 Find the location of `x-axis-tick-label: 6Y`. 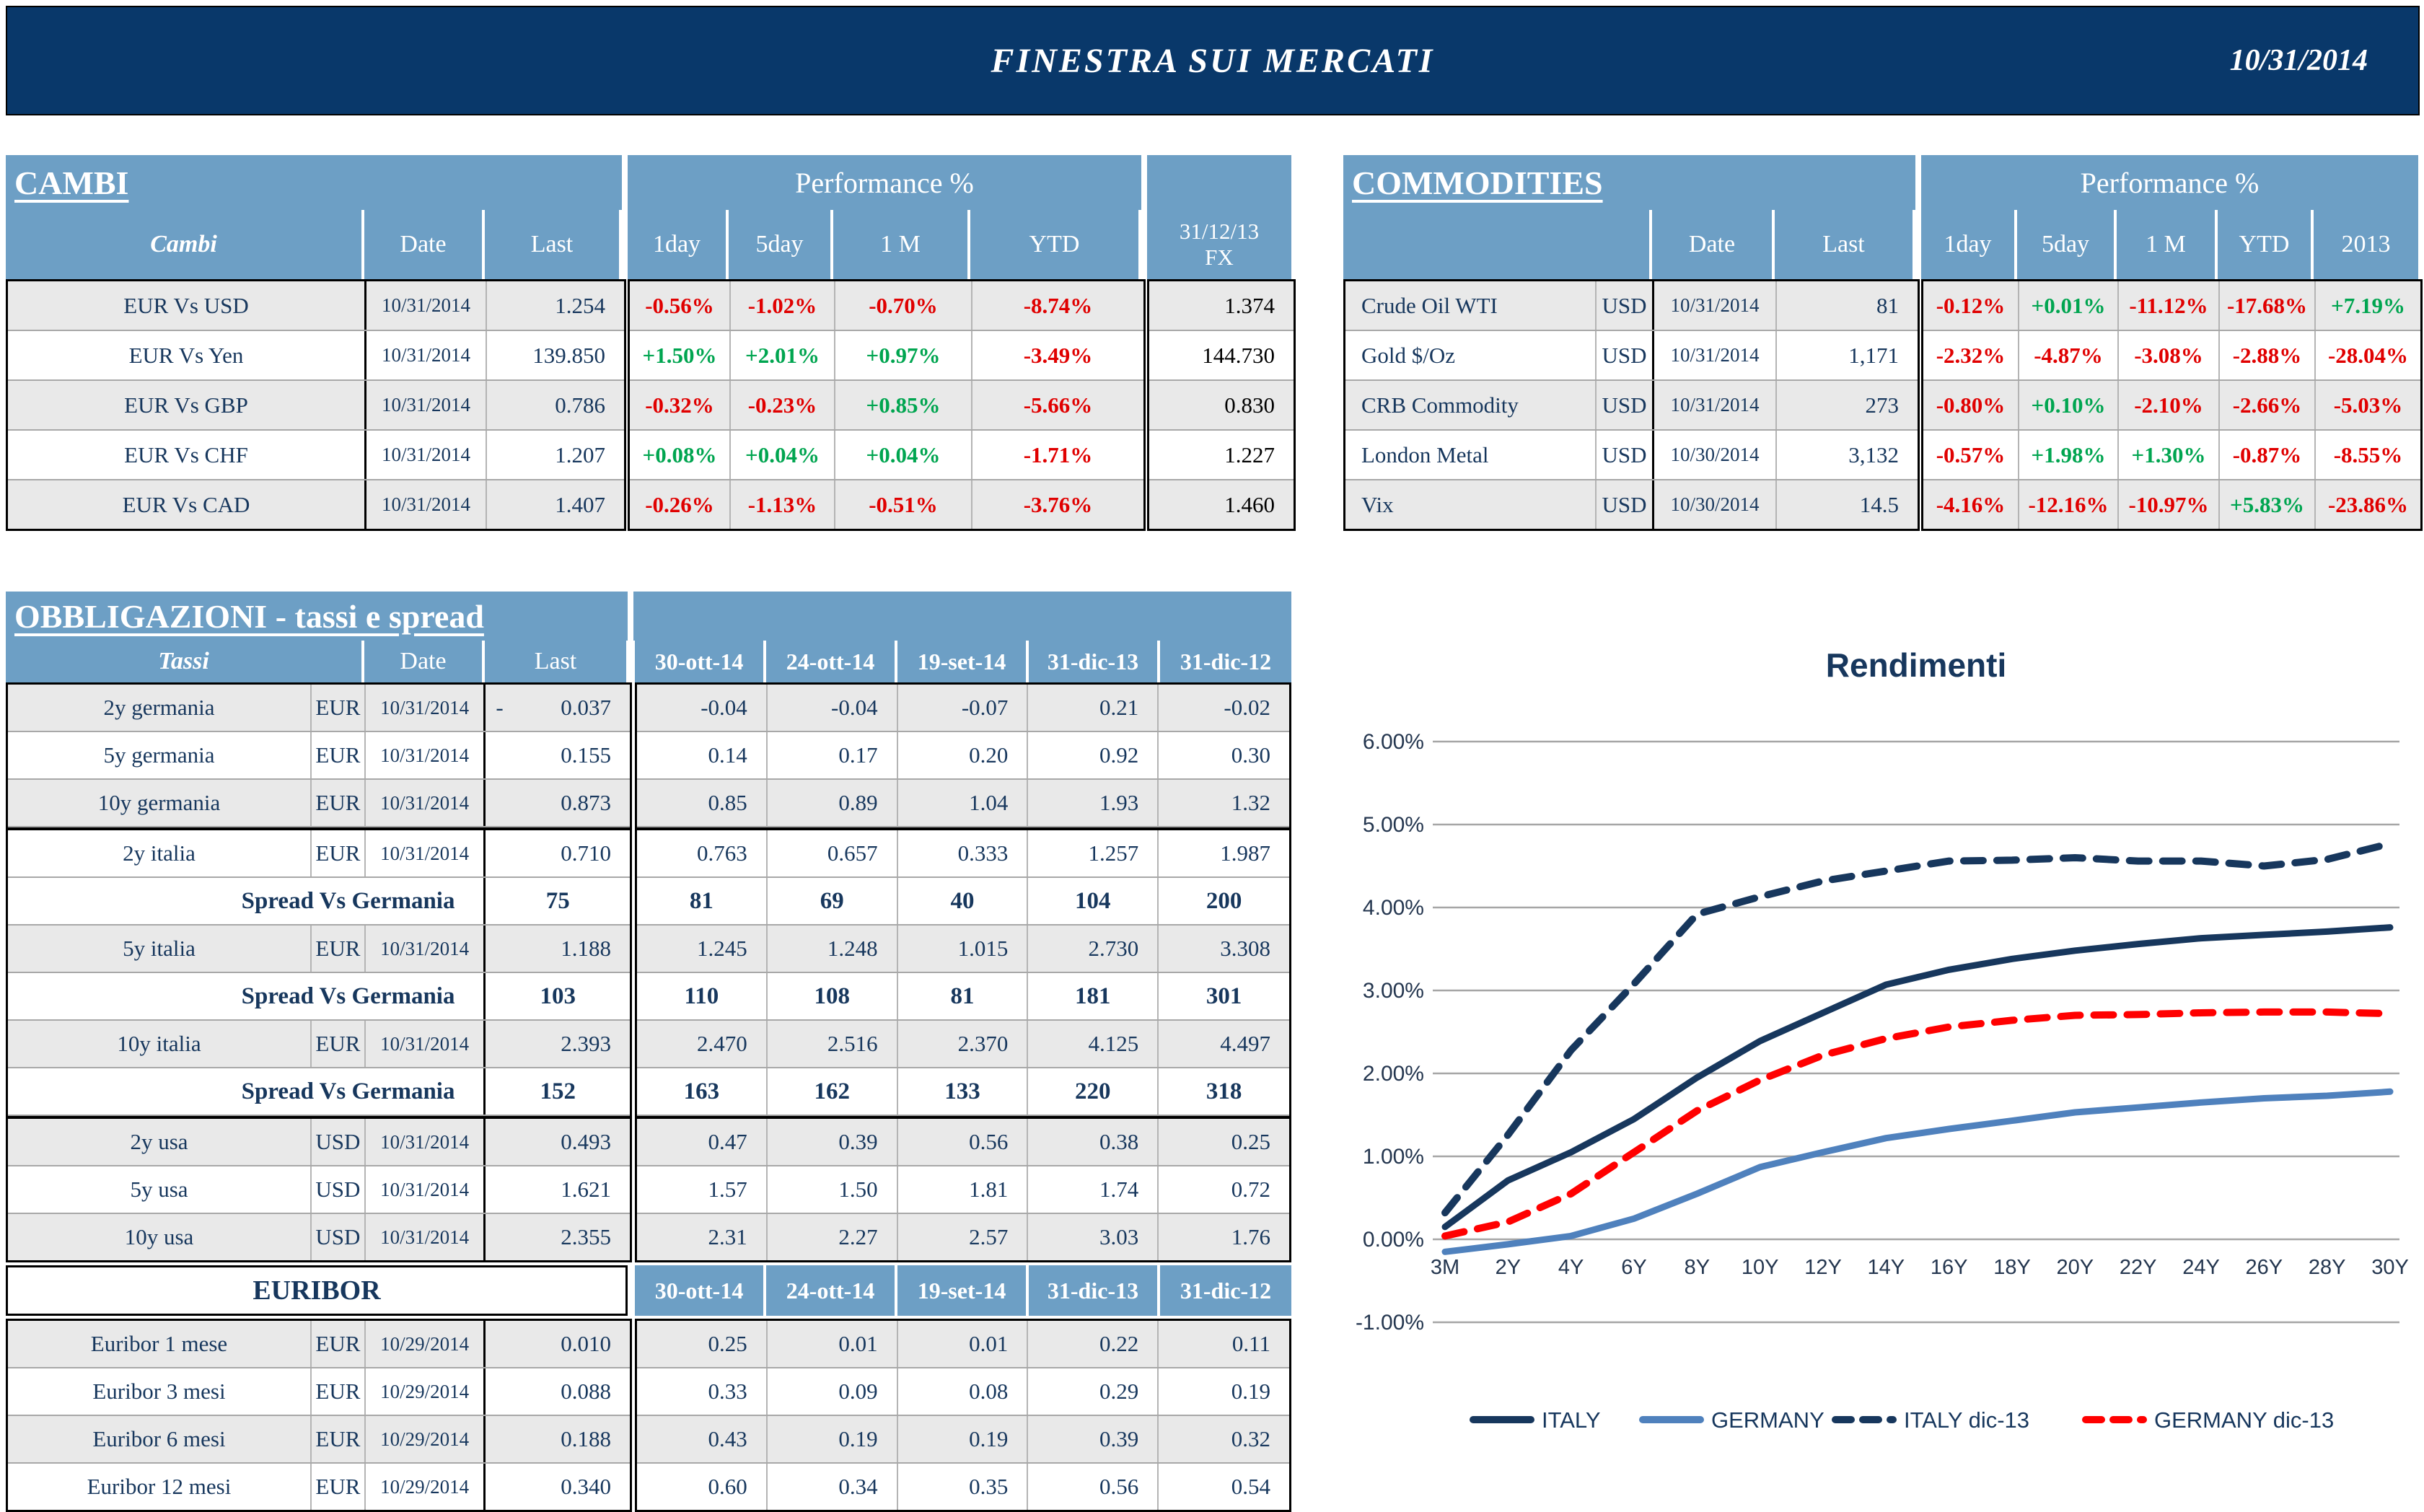

x-axis-tick-label: 6Y is located at coordinates (1633, 1267).